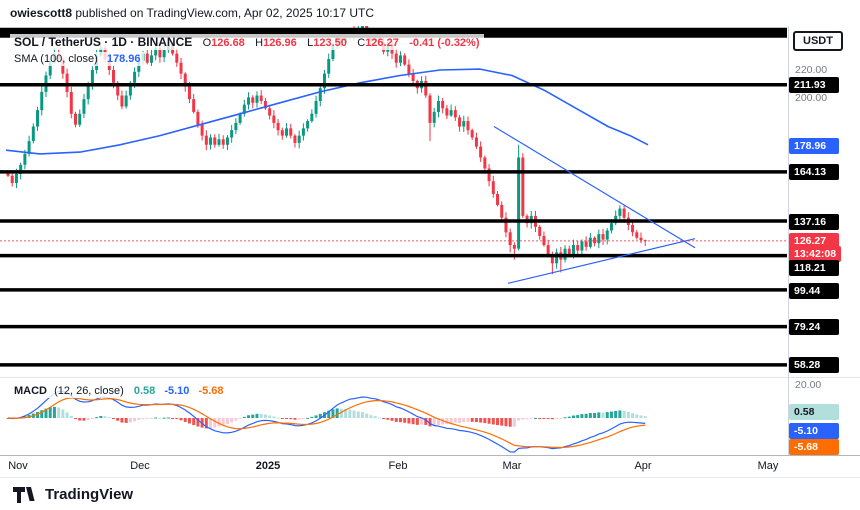 The height and width of the screenshot is (510, 860). What do you see at coordinates (103, 42) in the screenshot?
I see `symbol-title: SOL / TetherUS · 1D · BINANCE` at bounding box center [103, 42].